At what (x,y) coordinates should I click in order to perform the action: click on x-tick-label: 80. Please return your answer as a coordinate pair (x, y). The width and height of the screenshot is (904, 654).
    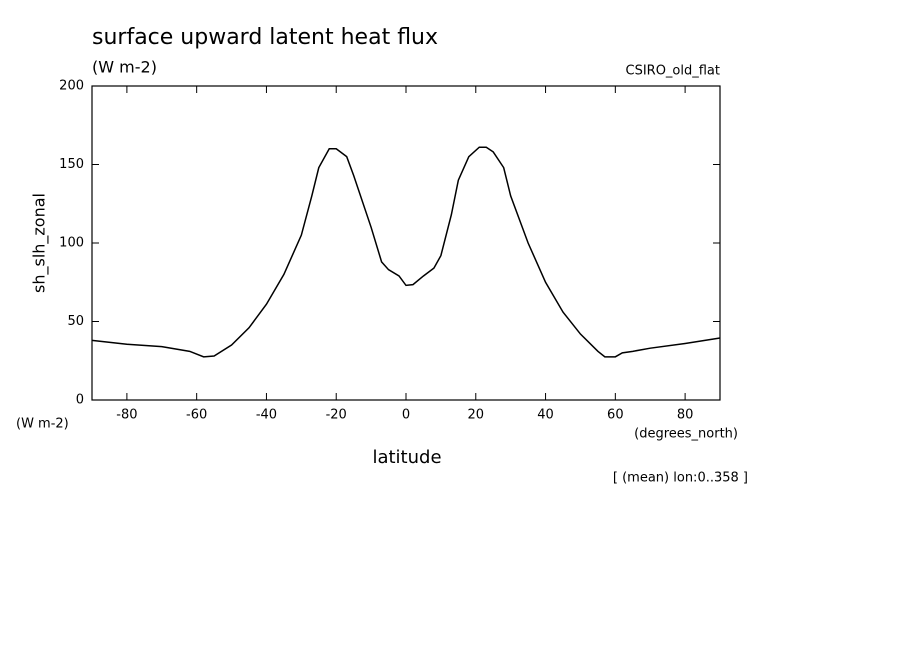
    Looking at the image, I should click on (685, 415).